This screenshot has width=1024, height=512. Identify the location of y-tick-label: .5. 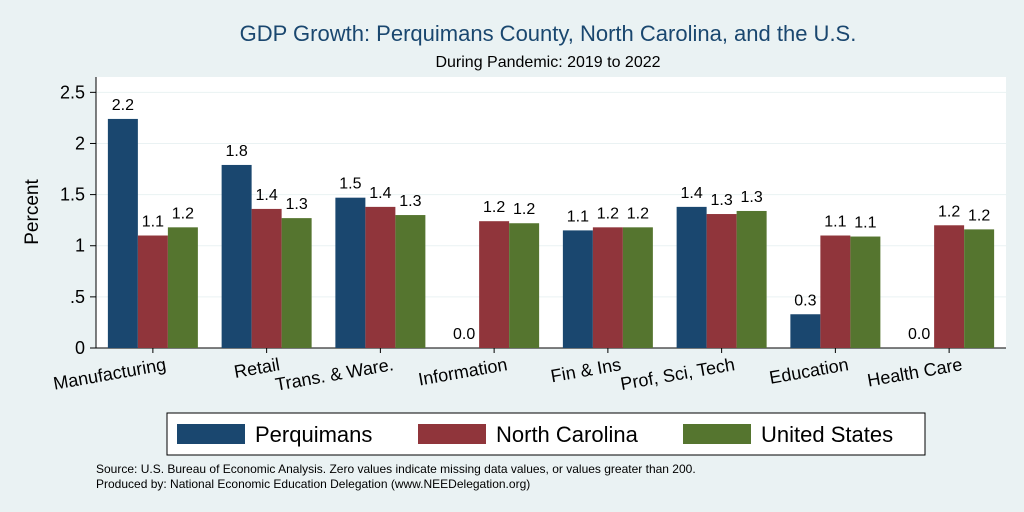
(77, 297).